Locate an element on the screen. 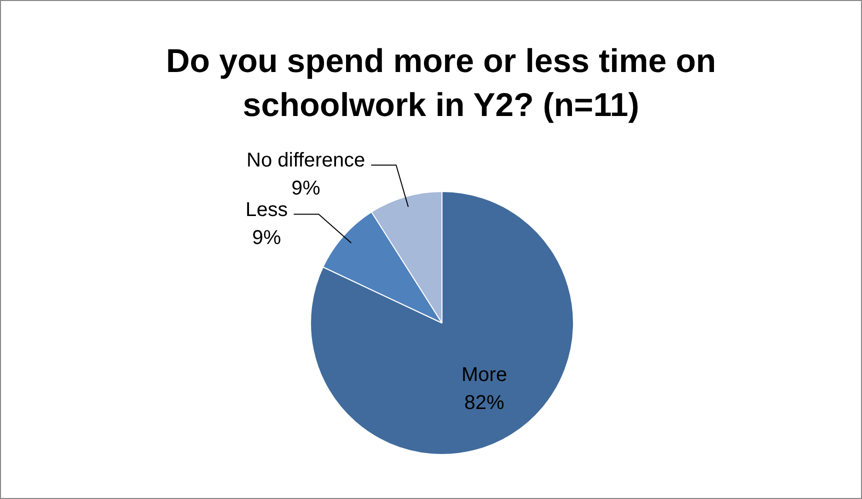 This screenshot has height=499, width=862. slice-label: Less is located at coordinates (266, 209).